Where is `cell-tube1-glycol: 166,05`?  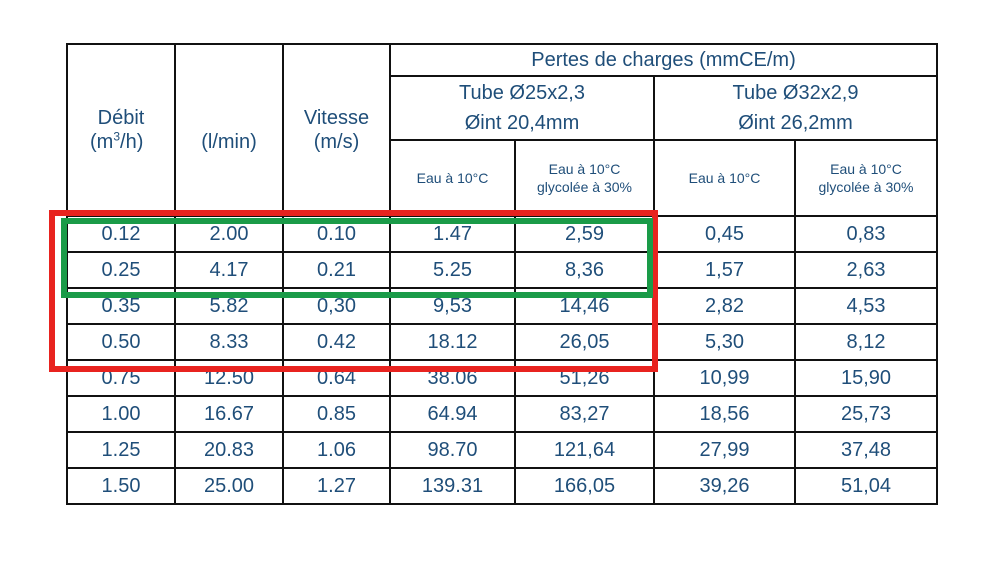
cell-tube1-glycol: 166,05 is located at coordinates (584, 486).